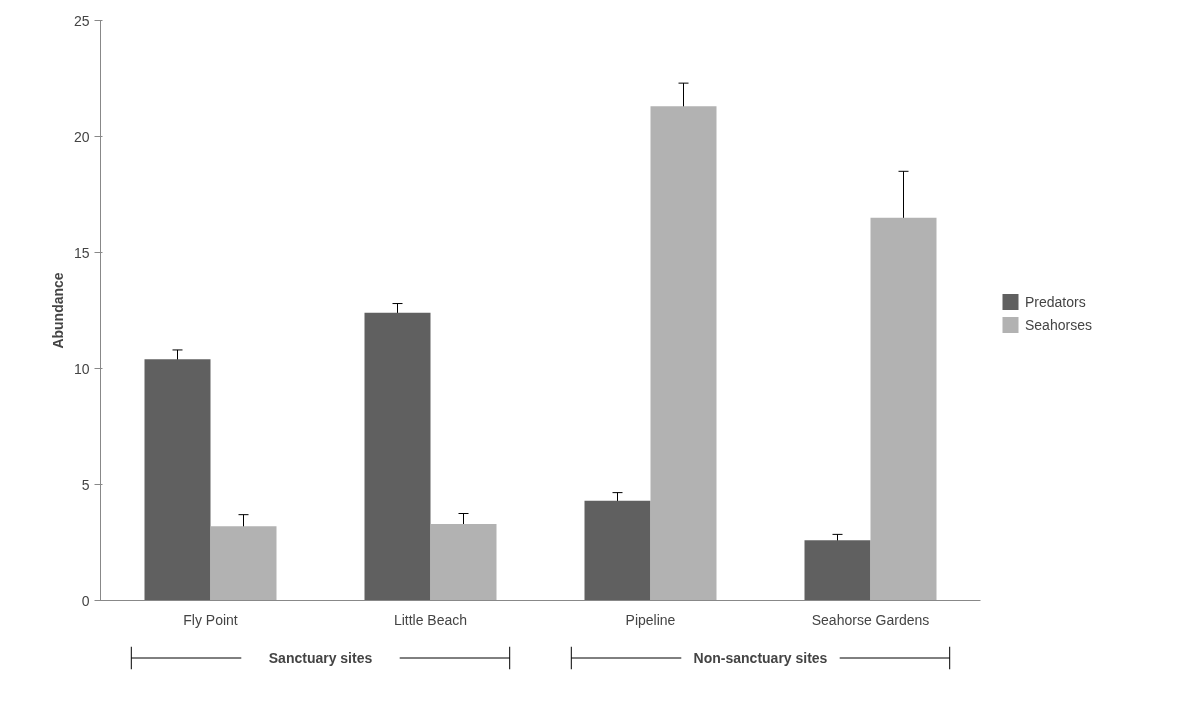 Image resolution: width=1199 pixels, height=721 pixels. I want to click on x-tick-label: Little Beach, so click(430, 619).